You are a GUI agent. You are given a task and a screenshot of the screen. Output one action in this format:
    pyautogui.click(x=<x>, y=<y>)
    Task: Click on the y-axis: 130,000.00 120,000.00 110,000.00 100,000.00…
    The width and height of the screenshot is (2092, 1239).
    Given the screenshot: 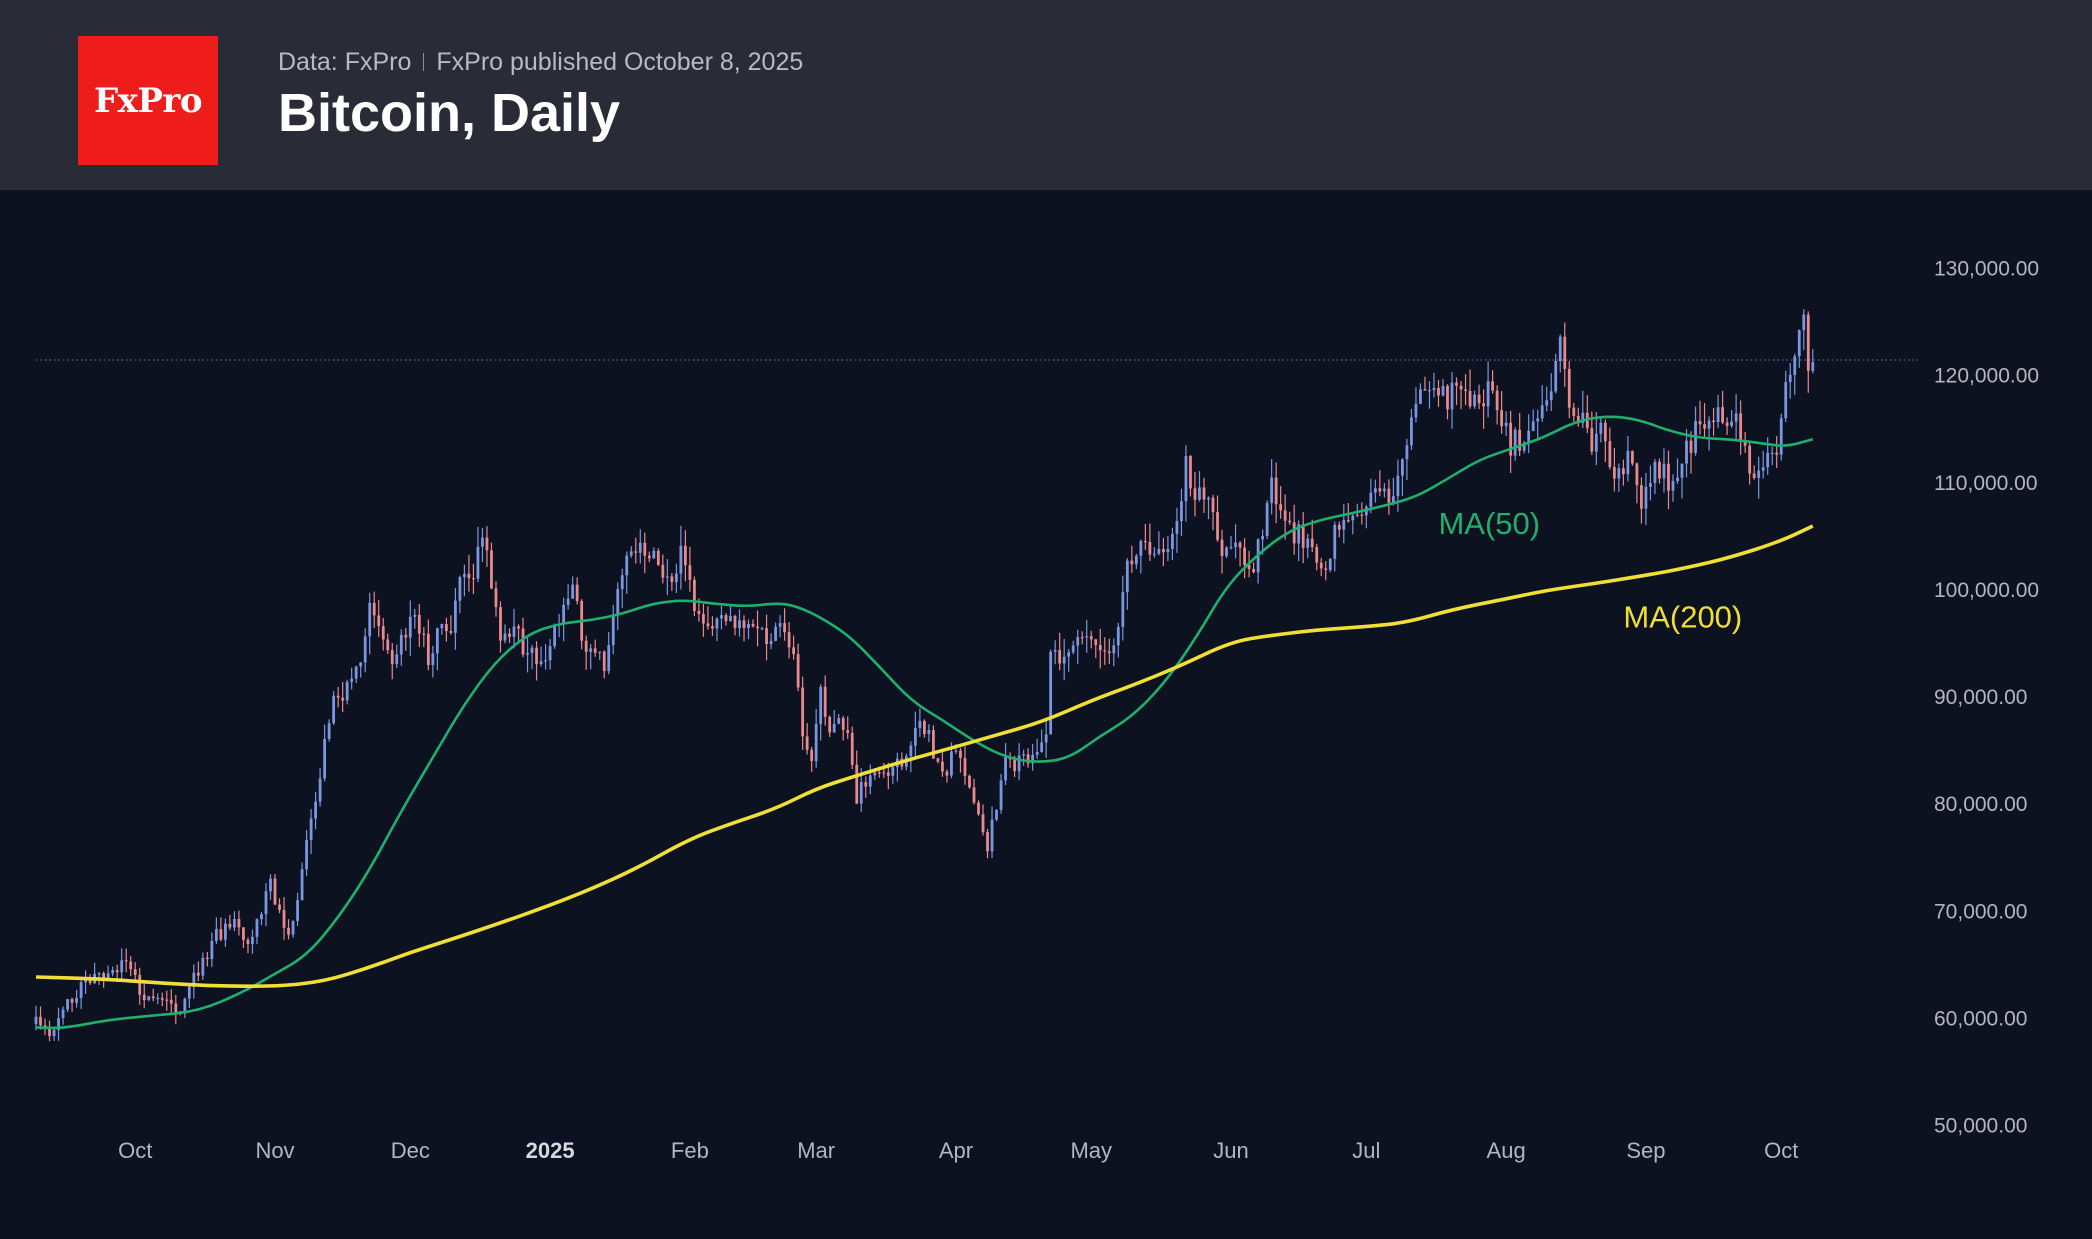 What is the action you would take?
    pyautogui.click(x=1986, y=698)
    